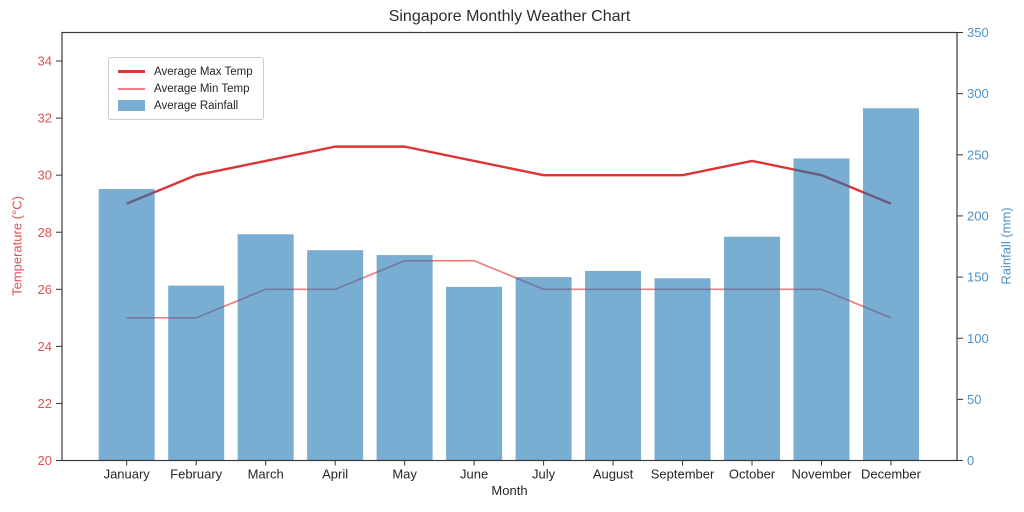  Describe the element at coordinates (1006, 246) in the screenshot. I see `right-y-axis-label: Rainfall (mm)` at that location.